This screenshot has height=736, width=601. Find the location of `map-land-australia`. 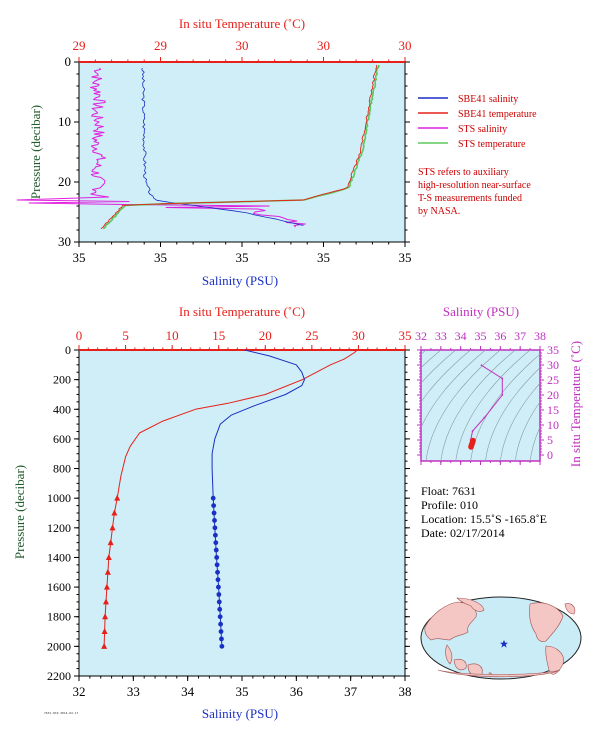

map-land-australia is located at coordinates (475, 670).